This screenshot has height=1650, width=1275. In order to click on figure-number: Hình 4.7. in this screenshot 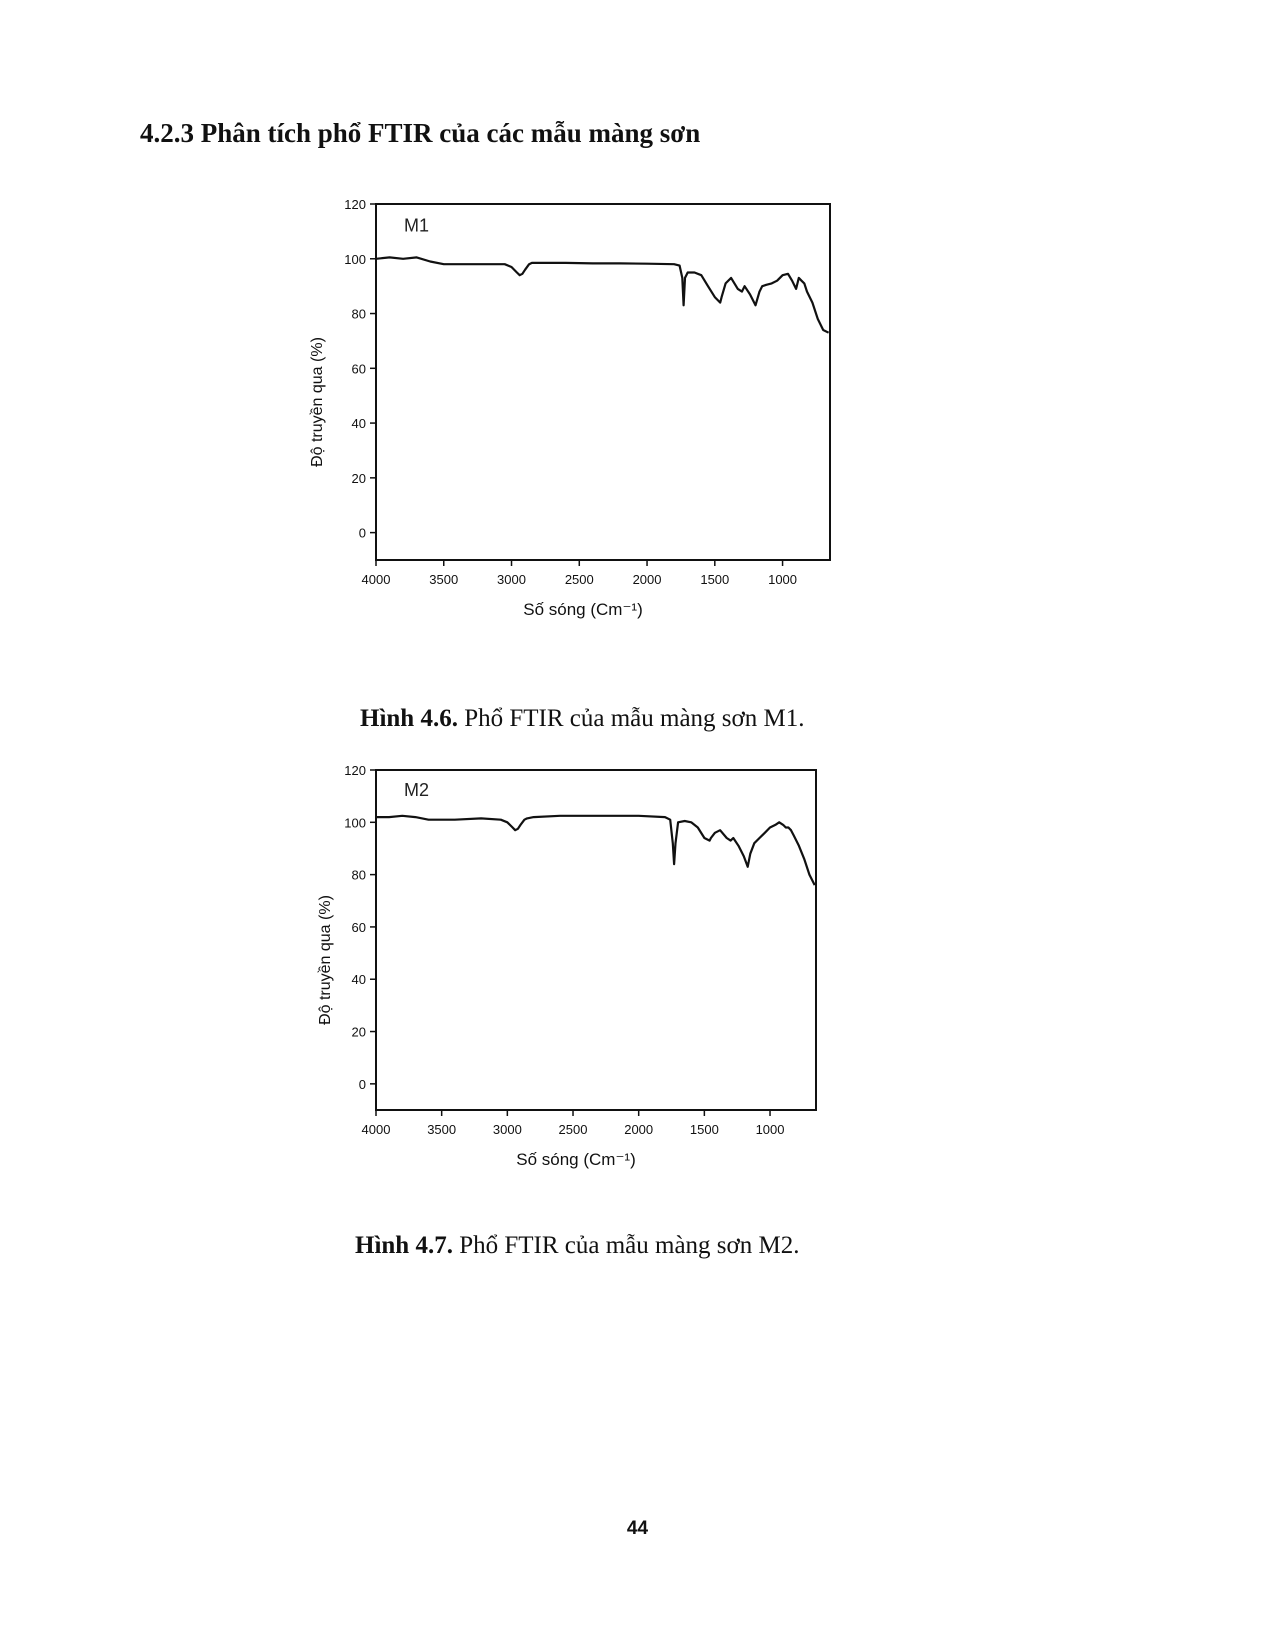, I will do `click(404, 1245)`.